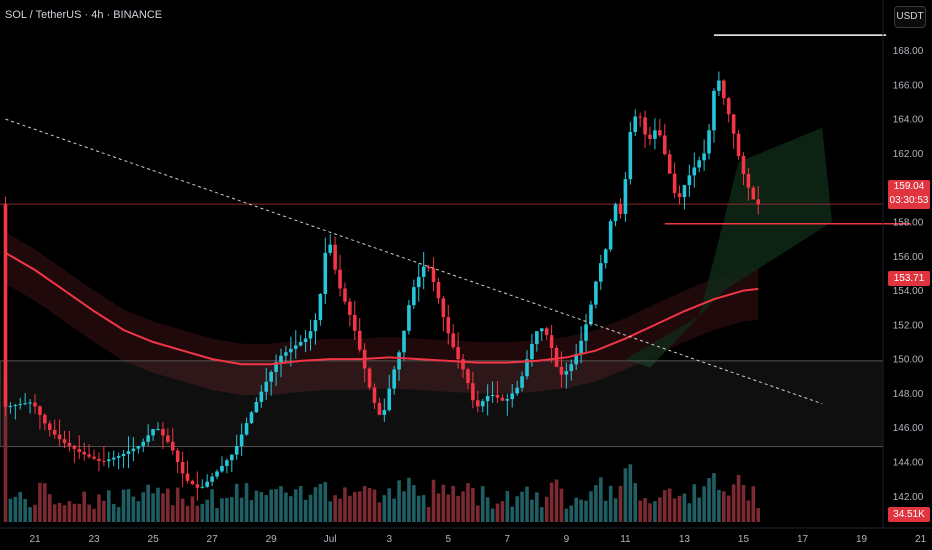 The height and width of the screenshot is (550, 932). What do you see at coordinates (389, 539) in the screenshot?
I see `time-tick-label: 3` at bounding box center [389, 539].